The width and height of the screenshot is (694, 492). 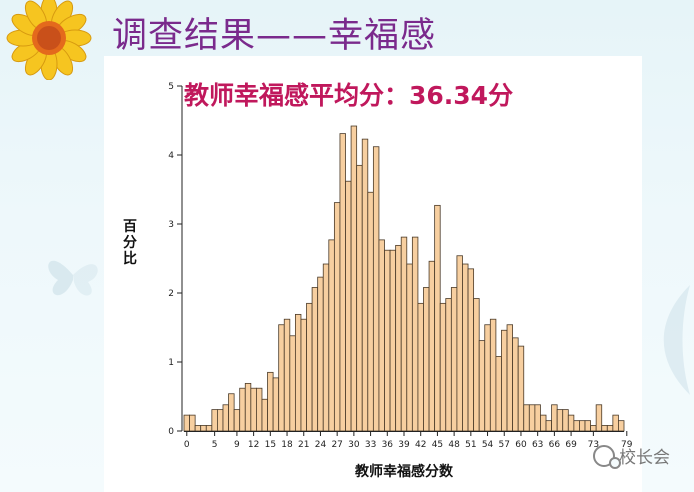 I want to click on x-tick-label: 48, so click(x=454, y=445).